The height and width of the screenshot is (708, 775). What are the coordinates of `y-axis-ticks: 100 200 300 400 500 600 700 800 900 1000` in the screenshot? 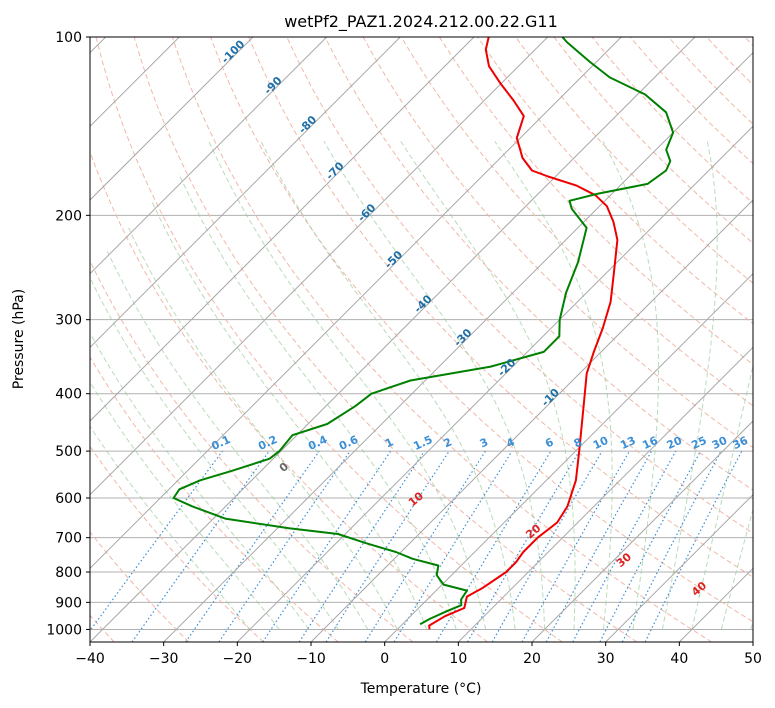 It's located at (68, 334).